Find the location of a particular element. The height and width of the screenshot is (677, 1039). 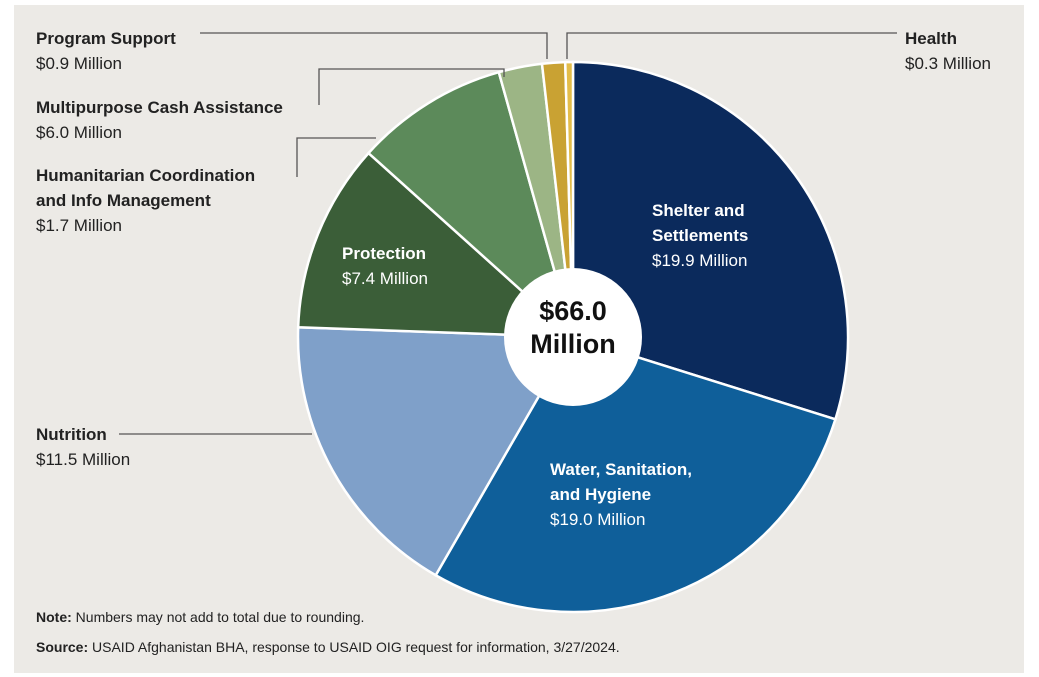

label-protection: Protection $7.4 Million is located at coordinates (385, 266).